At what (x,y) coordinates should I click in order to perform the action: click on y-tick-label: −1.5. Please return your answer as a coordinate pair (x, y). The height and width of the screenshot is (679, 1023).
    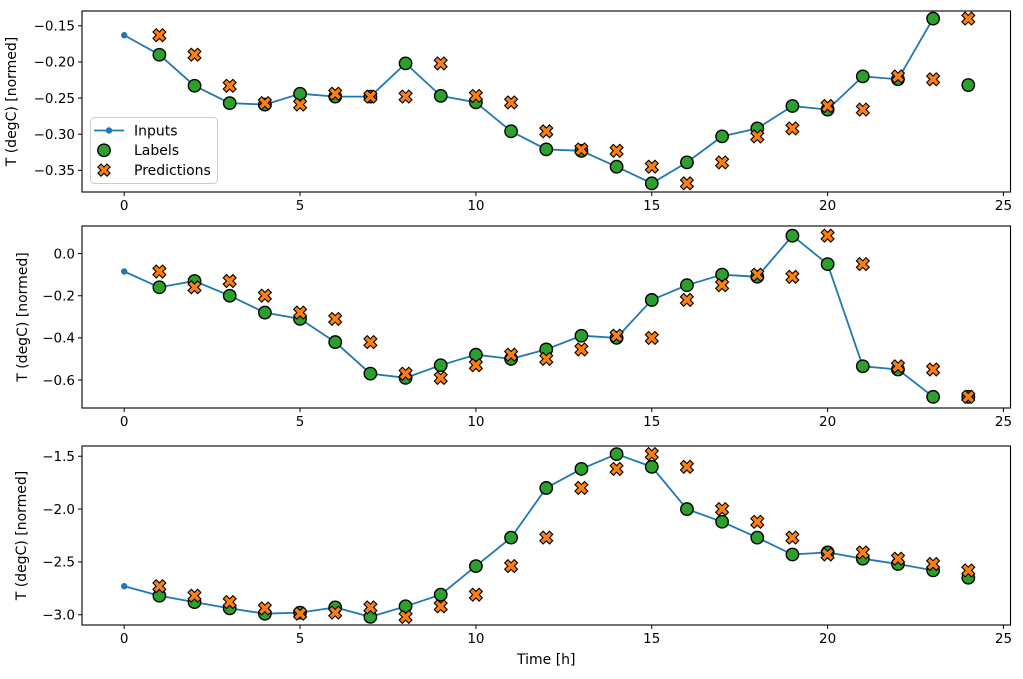
    Looking at the image, I should click on (58, 457).